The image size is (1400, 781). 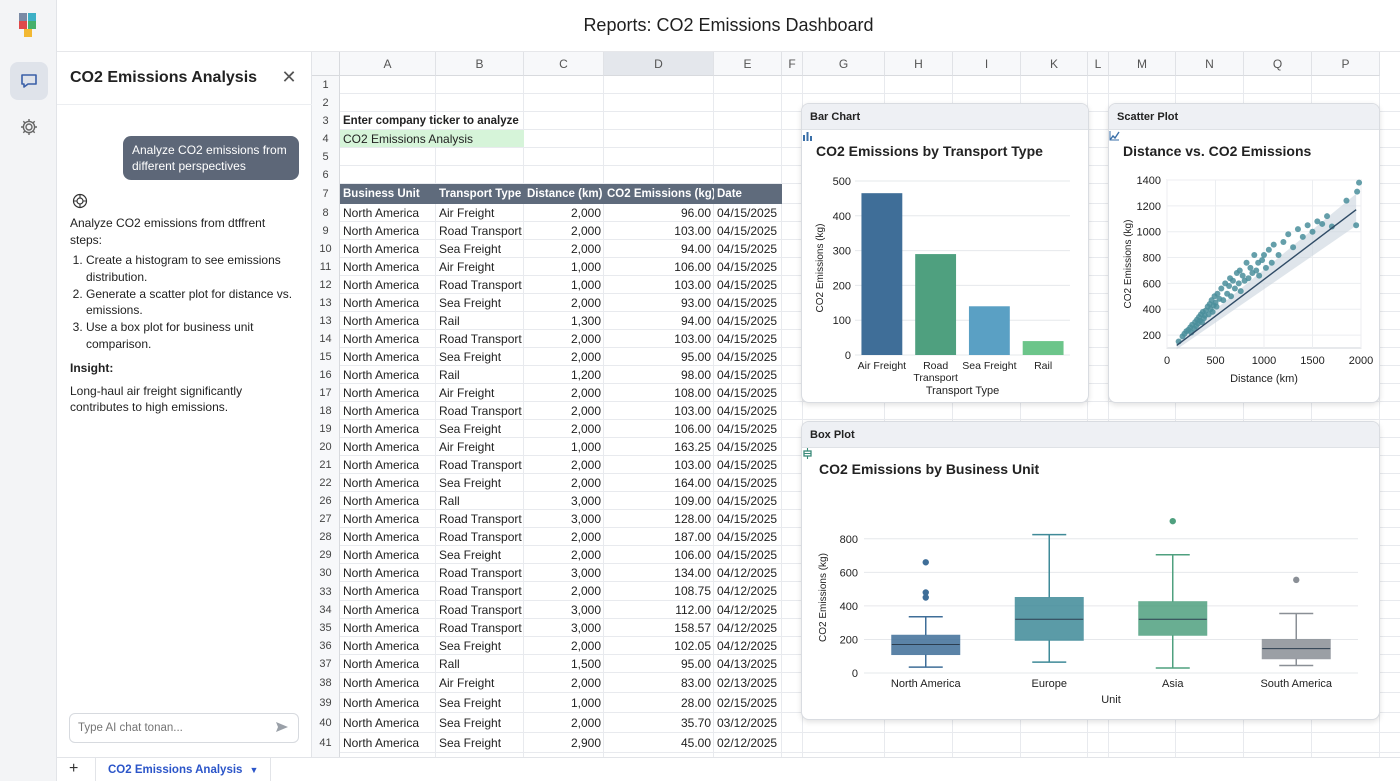 What do you see at coordinates (747, 742) in the screenshot?
I see `table-cell: 02/12/2025` at bounding box center [747, 742].